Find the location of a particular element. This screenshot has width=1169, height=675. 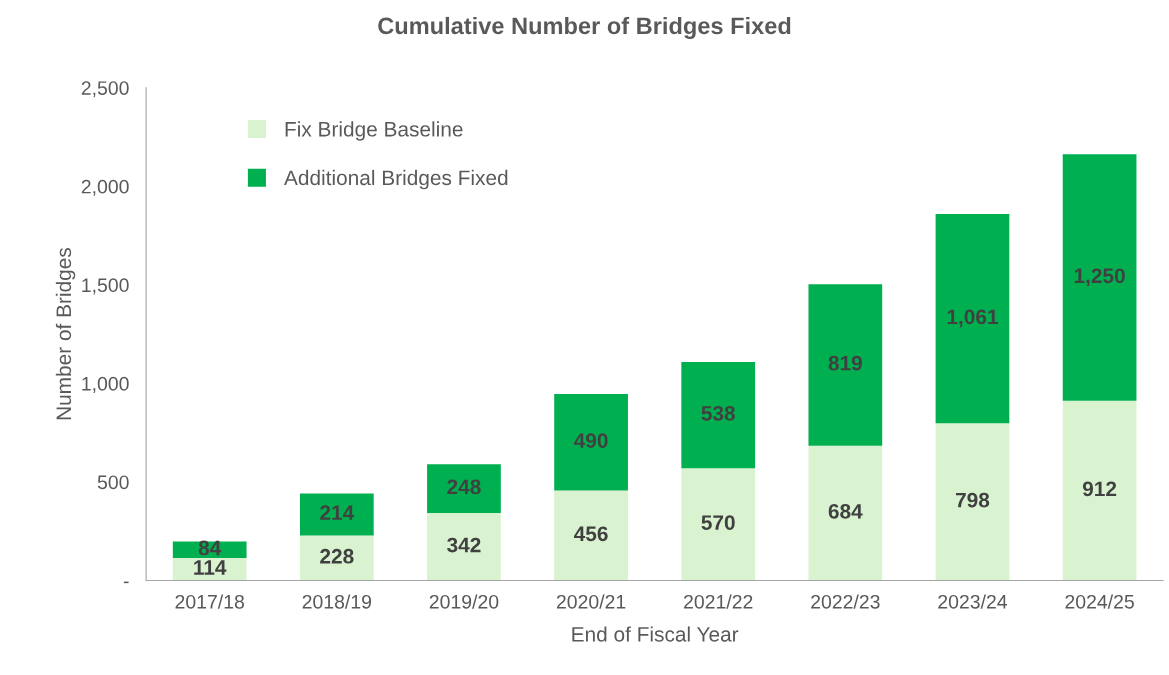

data-label: 1,250 is located at coordinates (1099, 277).